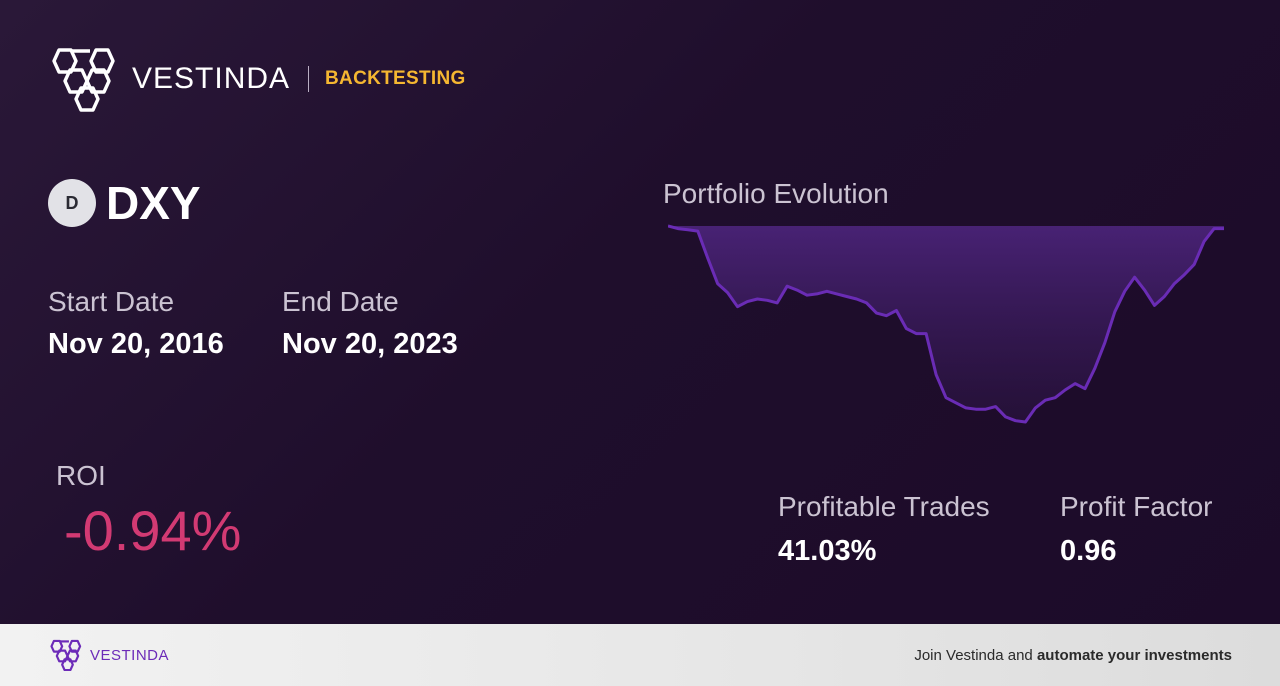  What do you see at coordinates (153, 203) in the screenshot?
I see `ticker-symbol: DXY` at bounding box center [153, 203].